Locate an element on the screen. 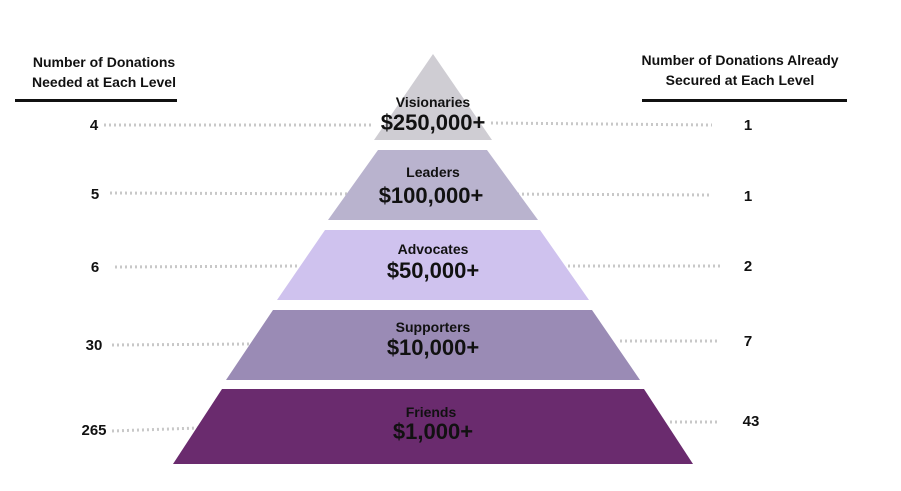 The height and width of the screenshot is (491, 901). needed-header-line1: Number of Donations is located at coordinates (104, 62).